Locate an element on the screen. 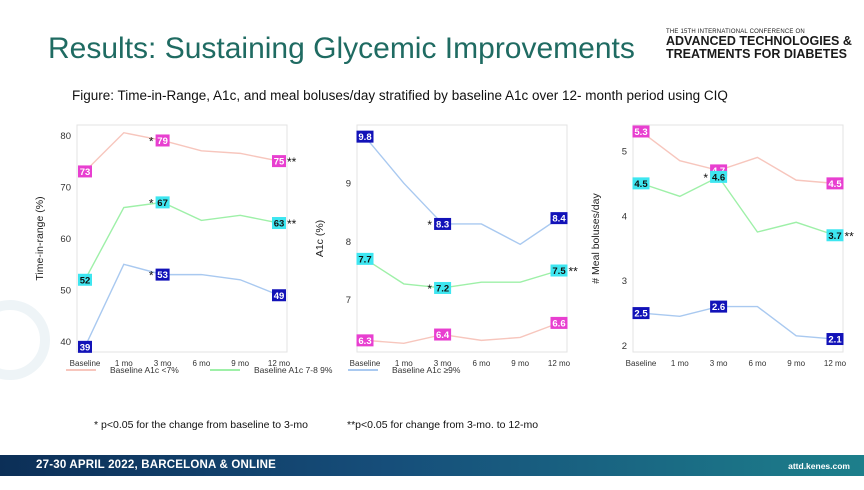 This screenshot has width=864, height=490. data-label: 53 is located at coordinates (162, 275).